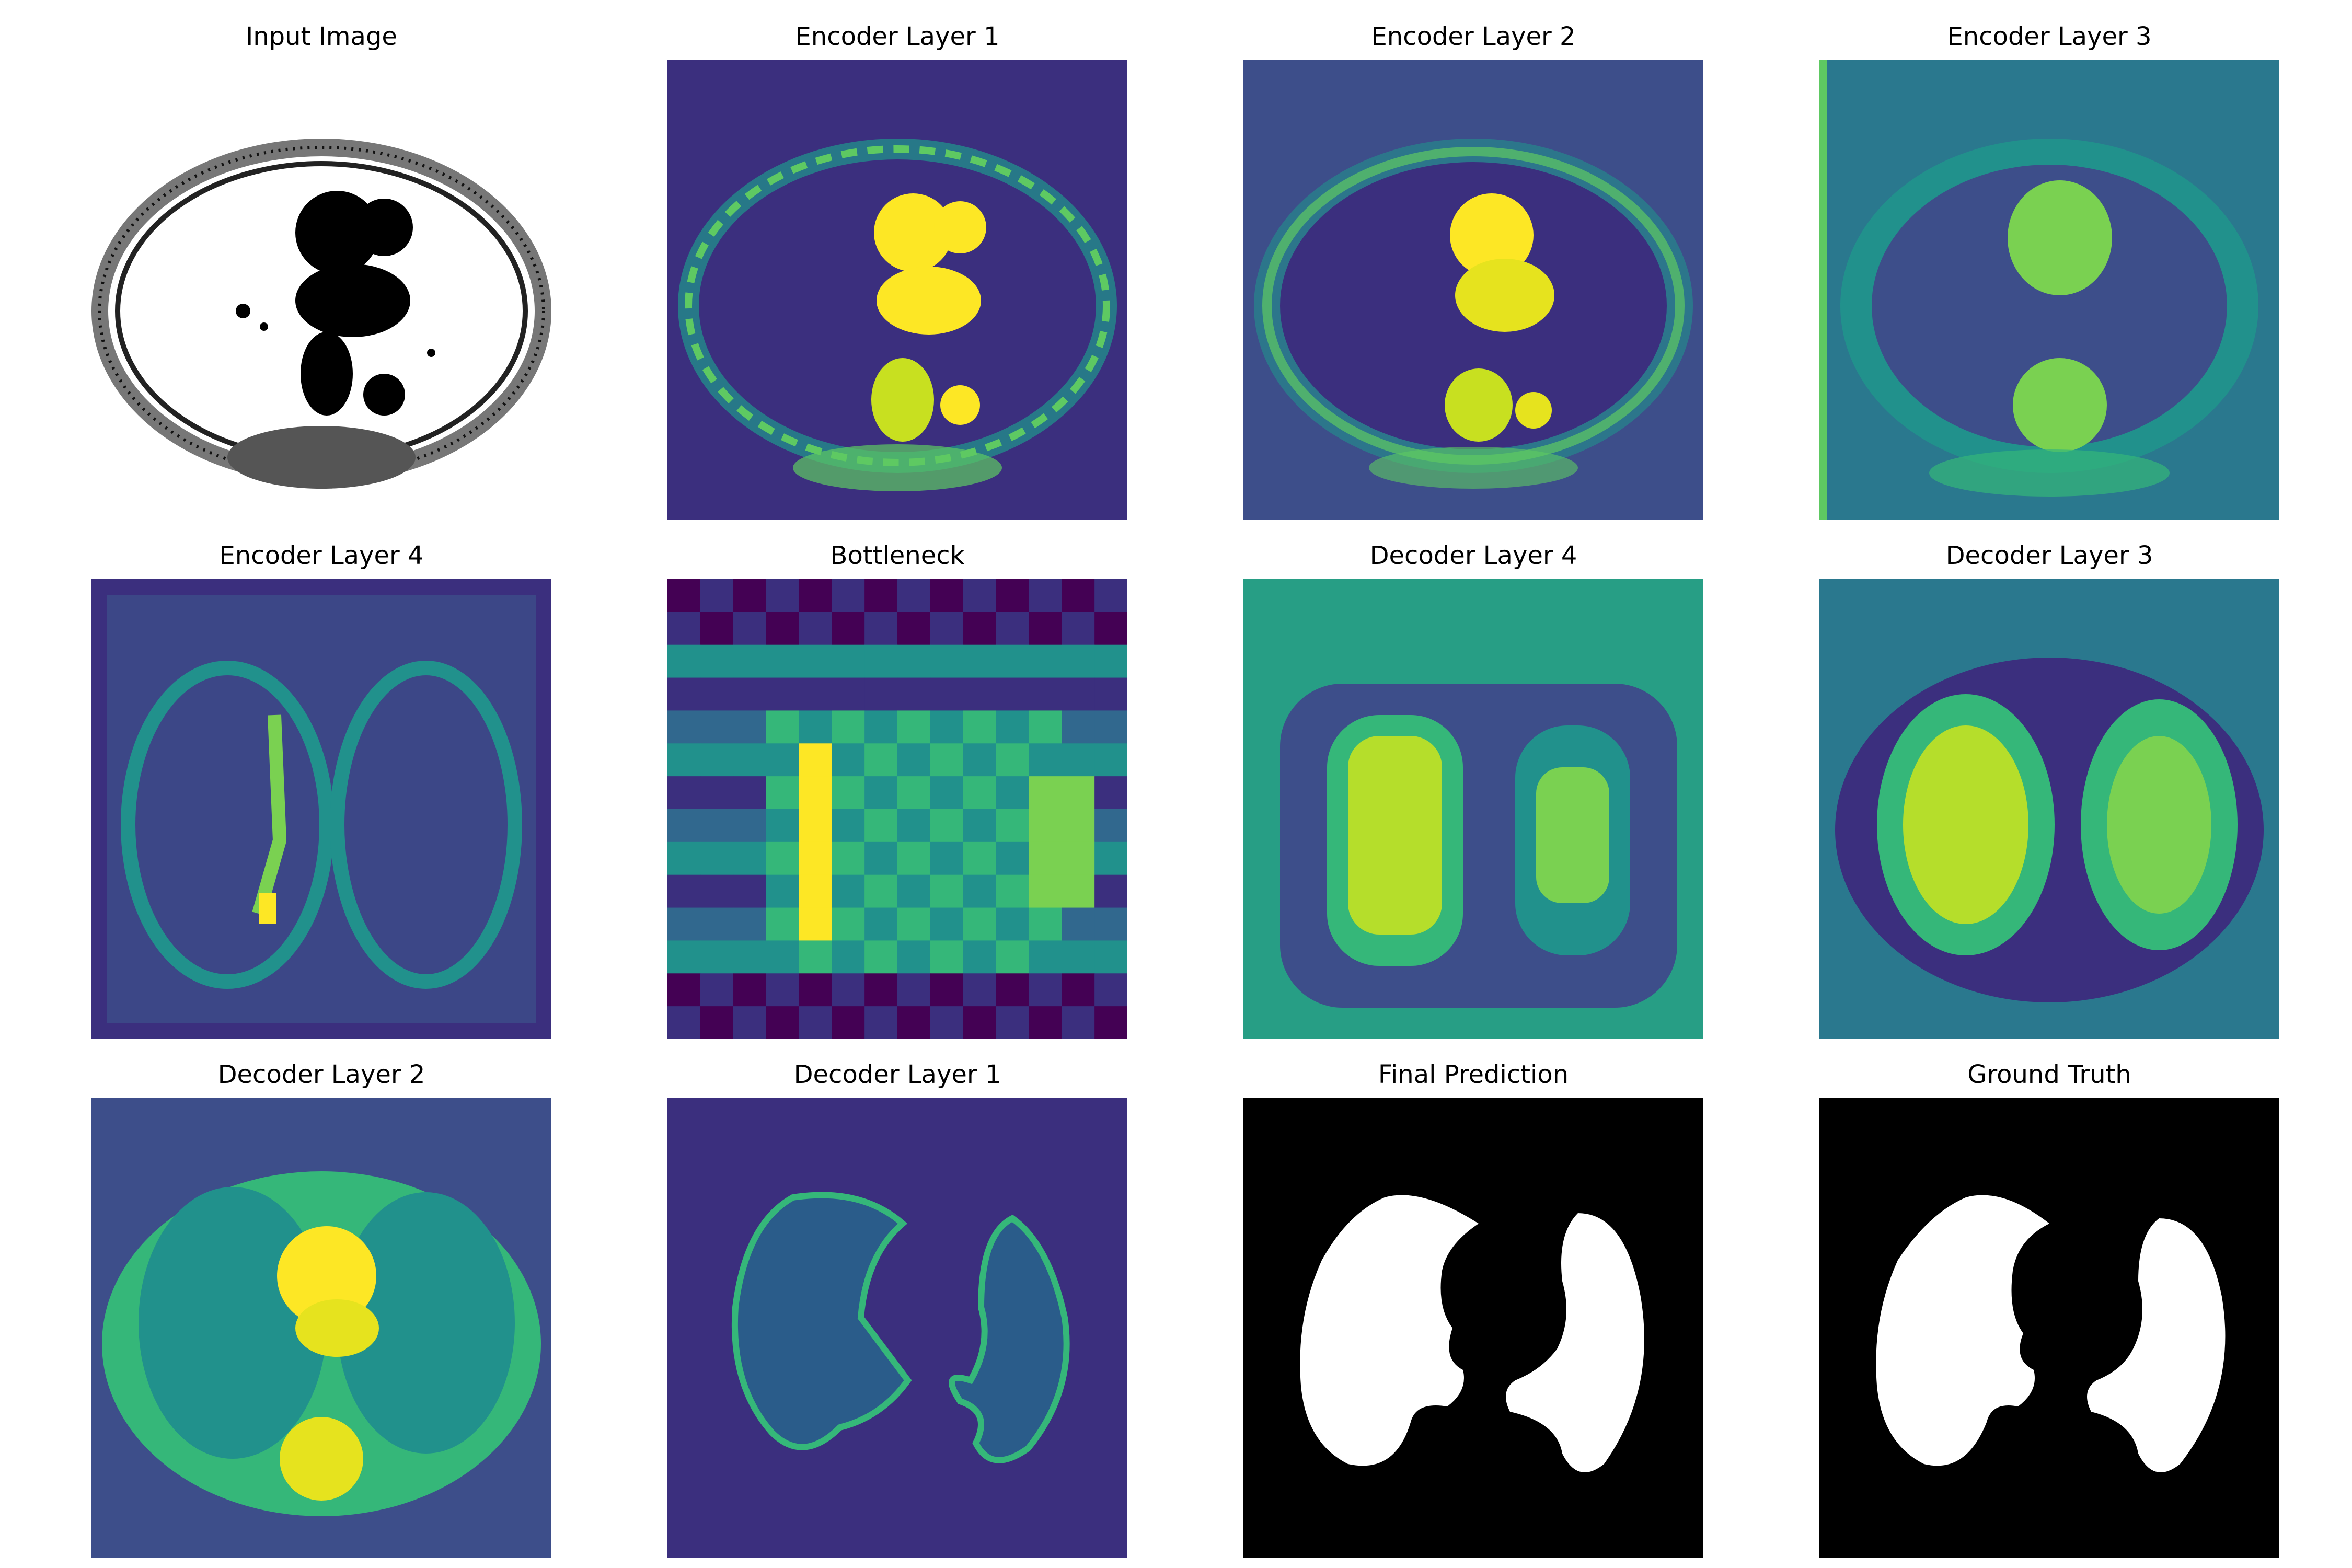  I want to click on decoder-layer-2-heatmap, so click(321, 1328).